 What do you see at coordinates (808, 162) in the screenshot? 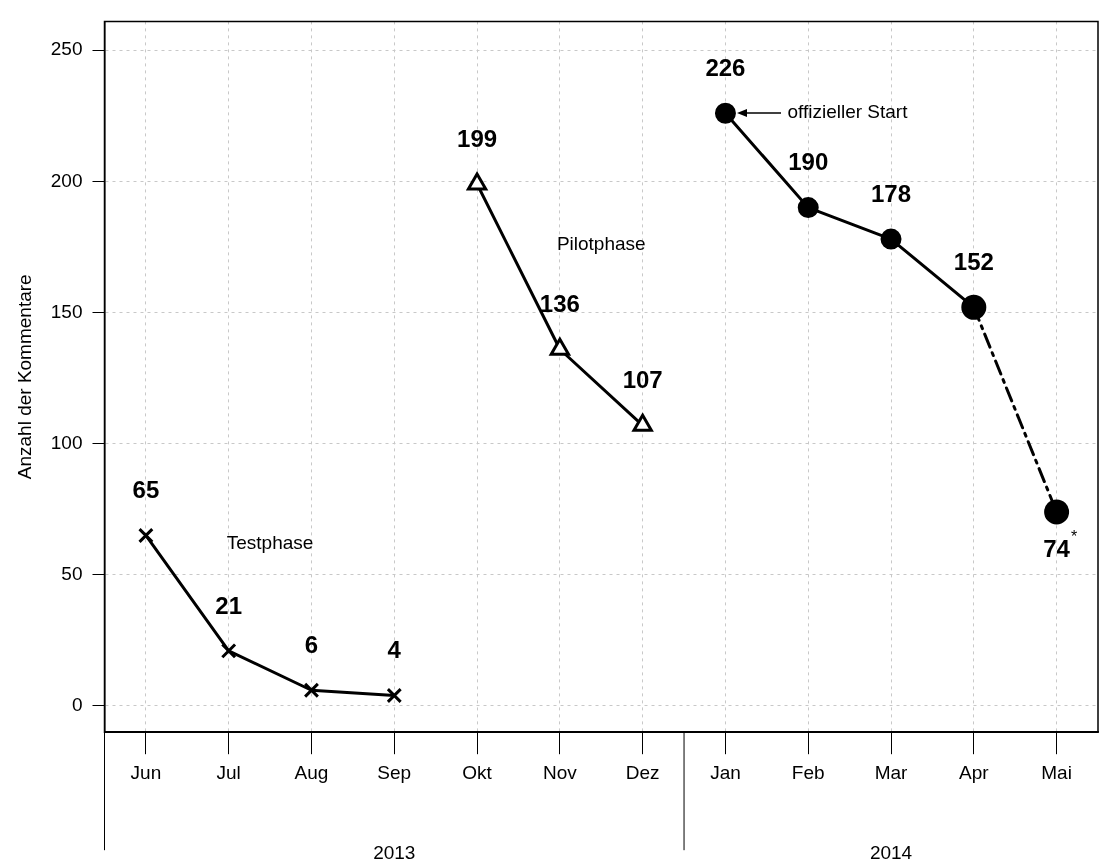
I see `data-label: 190` at bounding box center [808, 162].